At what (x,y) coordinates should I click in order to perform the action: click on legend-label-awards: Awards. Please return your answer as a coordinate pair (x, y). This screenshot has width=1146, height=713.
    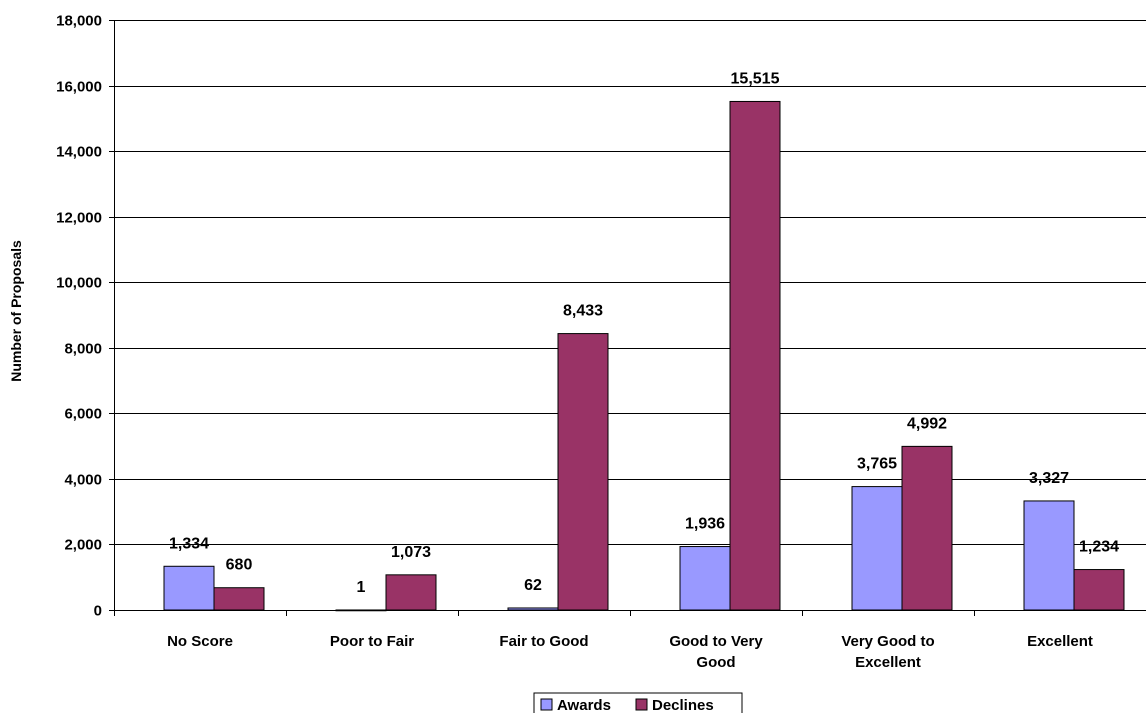
    Looking at the image, I should click on (584, 705).